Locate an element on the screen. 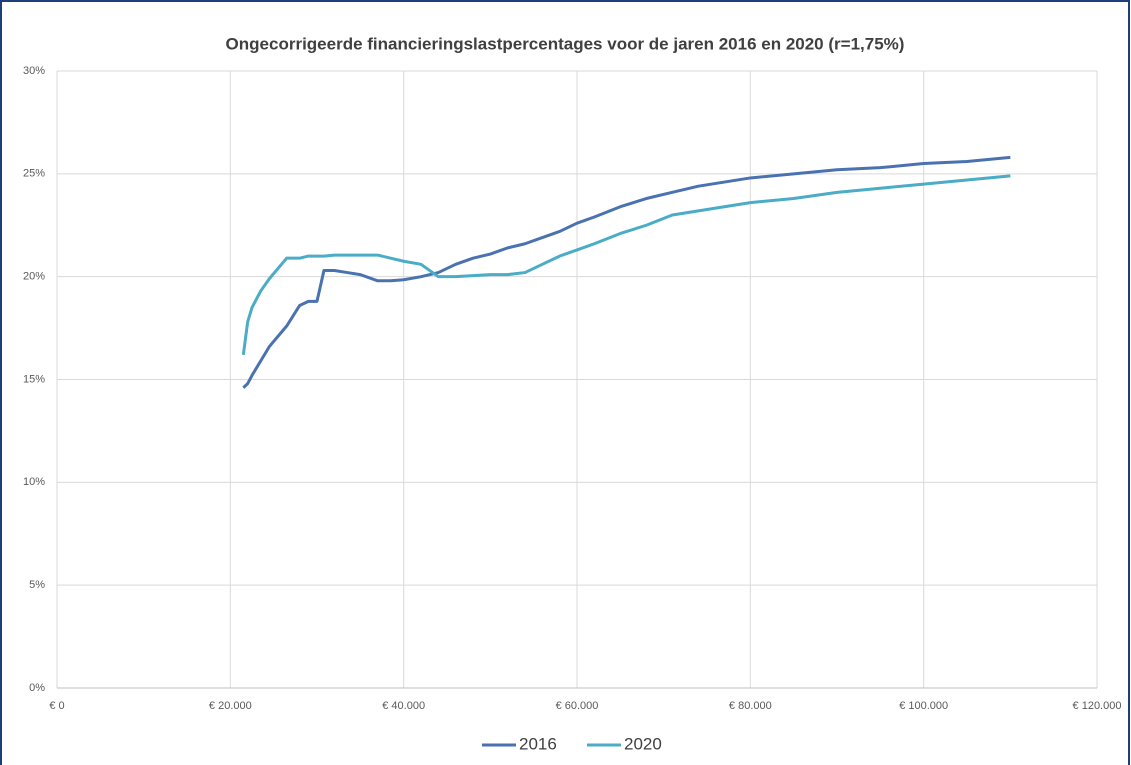 The image size is (1131, 765). x-tick-label: € 100.000 is located at coordinates (923, 706).